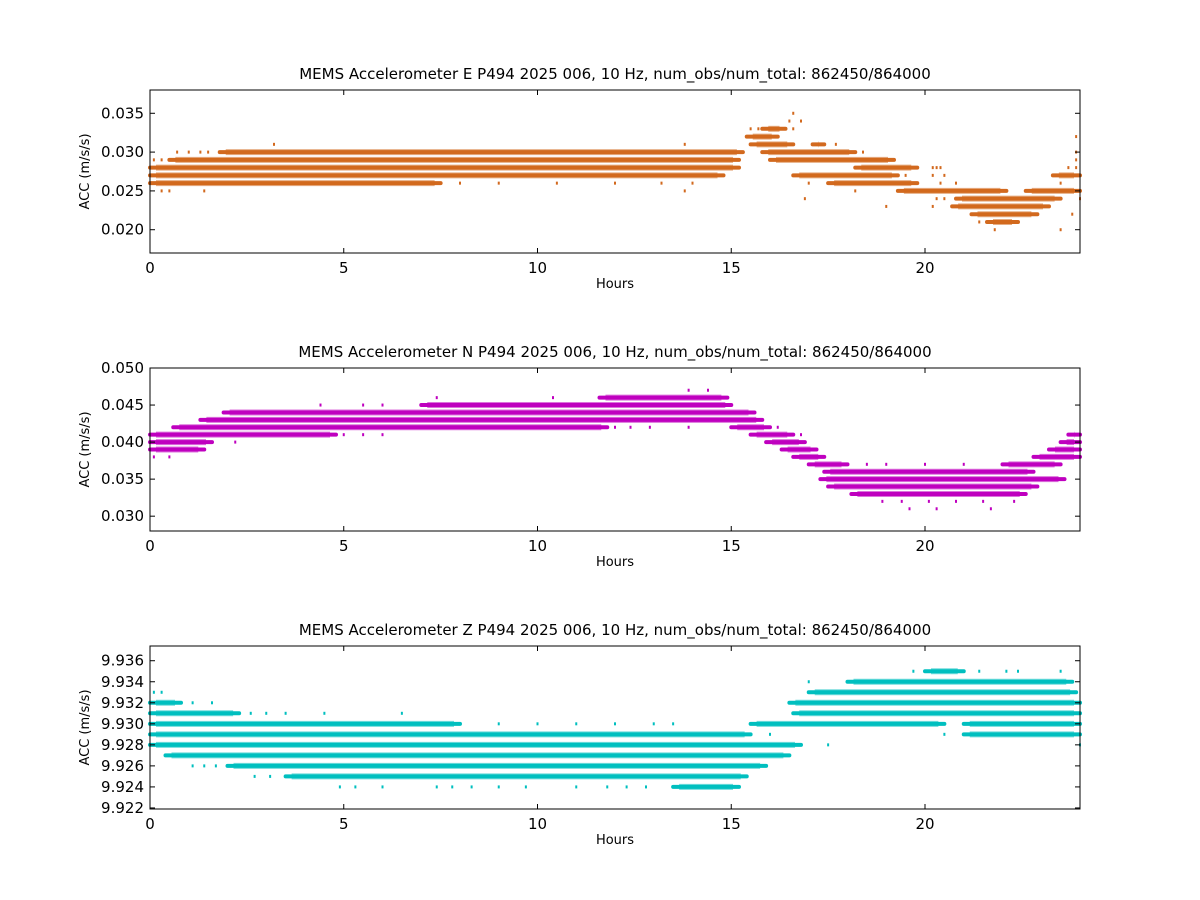 This screenshot has height=900, width=1200. What do you see at coordinates (731, 824) in the screenshot?
I see `x-tick-label: 15` at bounding box center [731, 824].